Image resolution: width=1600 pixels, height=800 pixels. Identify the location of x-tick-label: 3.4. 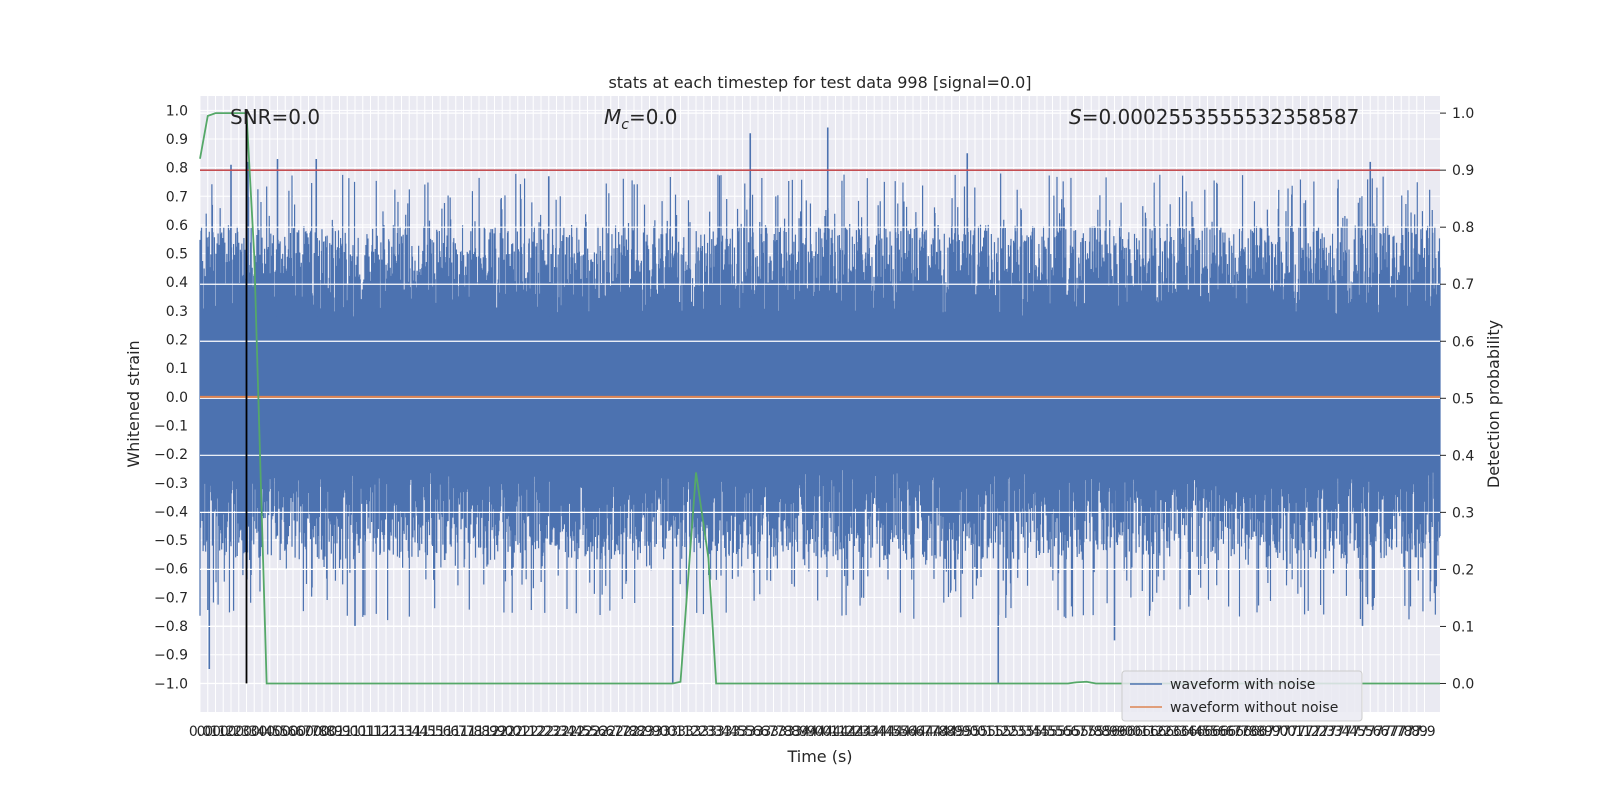
(727, 732).